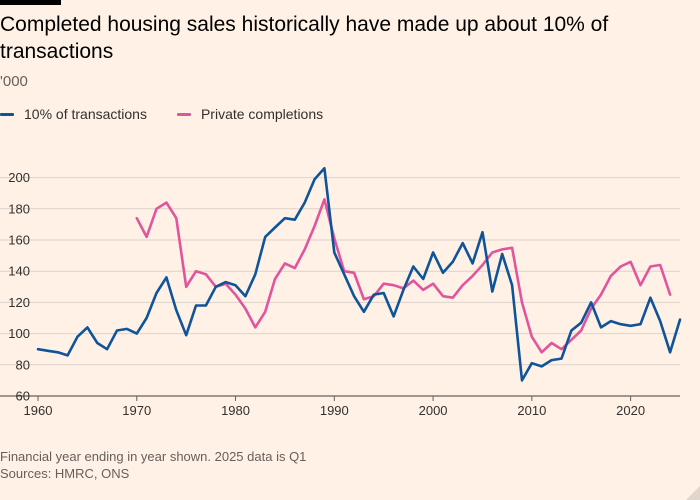 The width and height of the screenshot is (700, 500). Describe the element at coordinates (19, 333) in the screenshot. I see `y-tick-label: 100` at that location.